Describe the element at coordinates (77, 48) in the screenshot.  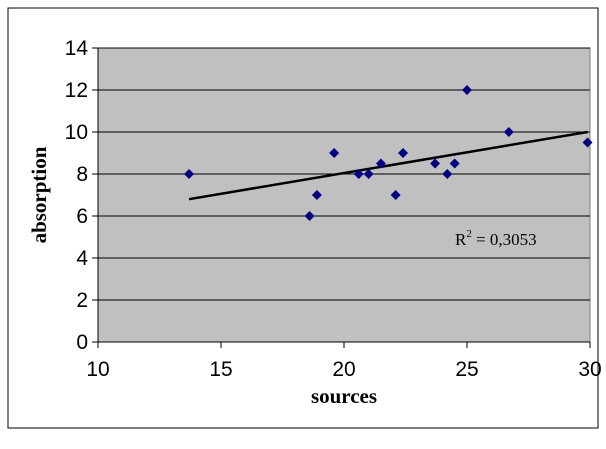
I see `y-tick-label: 14` at that location.